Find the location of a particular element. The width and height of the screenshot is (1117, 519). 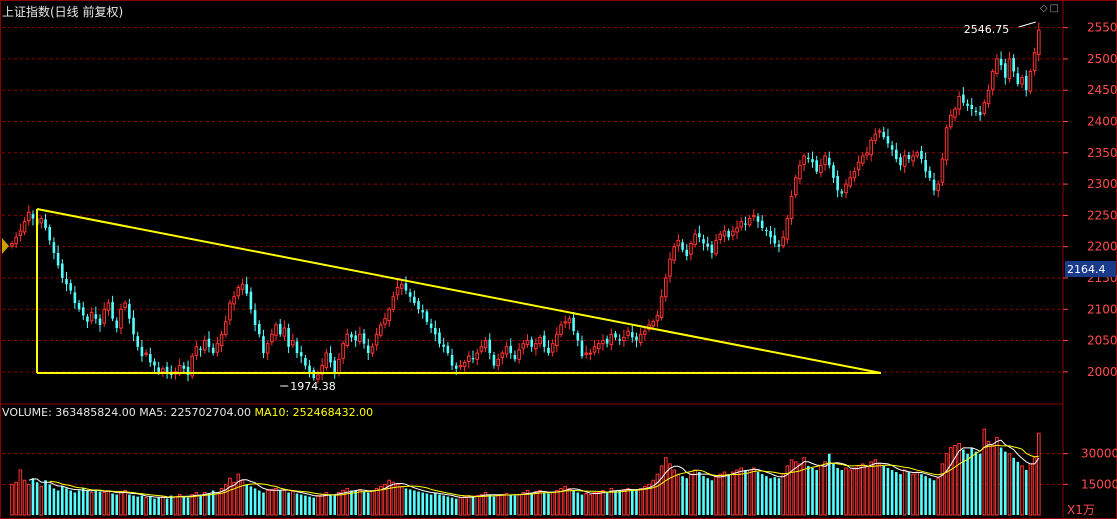

diamond-icon: ◇ is located at coordinates (1044, 8).